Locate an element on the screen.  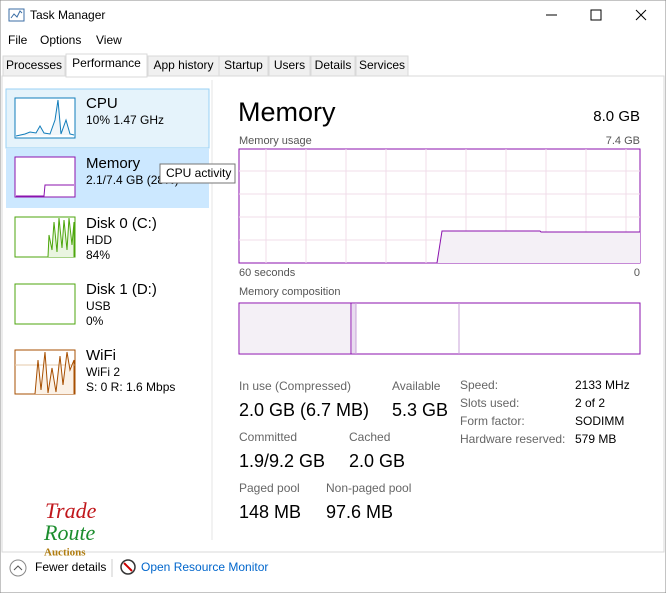
stat-value: 2.0 GB (6.7 MB) is located at coordinates (304, 410).